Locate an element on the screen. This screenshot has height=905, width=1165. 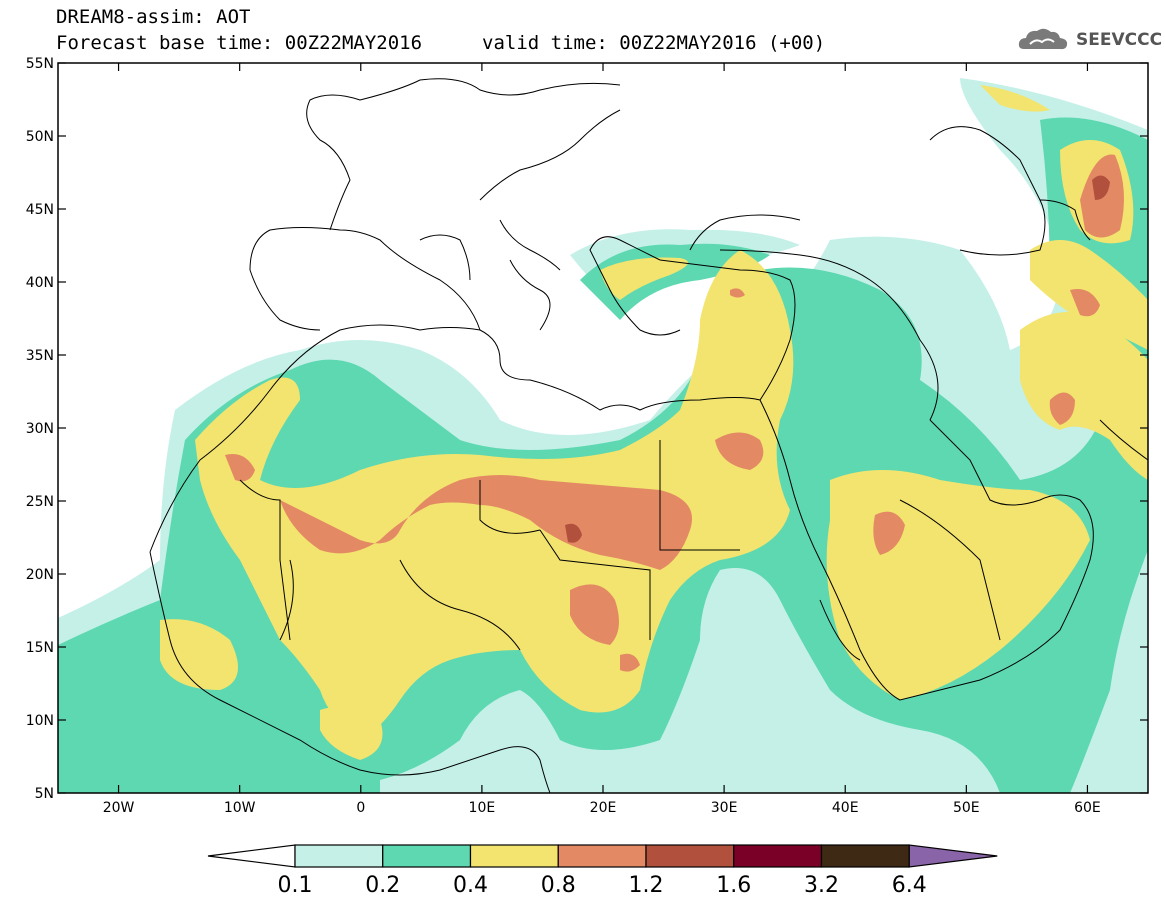
colorbar-level-label: 0.8 is located at coordinates (558, 885).